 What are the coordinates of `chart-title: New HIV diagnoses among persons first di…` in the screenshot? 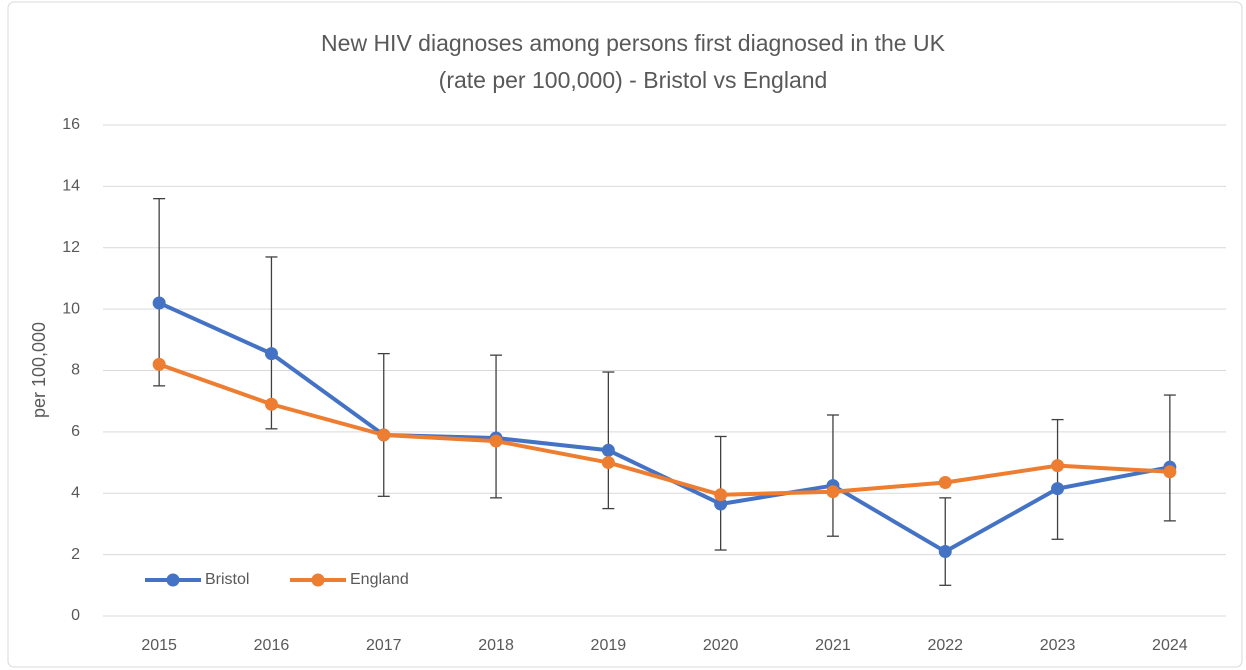 It's located at (633, 43).